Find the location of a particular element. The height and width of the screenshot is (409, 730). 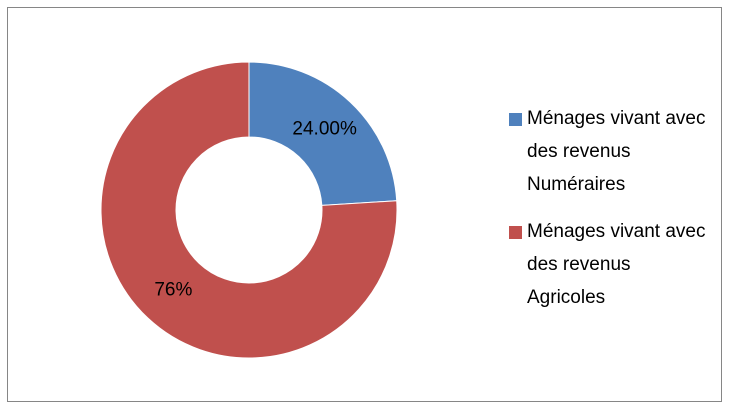

data-label: 24.00% is located at coordinates (324, 128).